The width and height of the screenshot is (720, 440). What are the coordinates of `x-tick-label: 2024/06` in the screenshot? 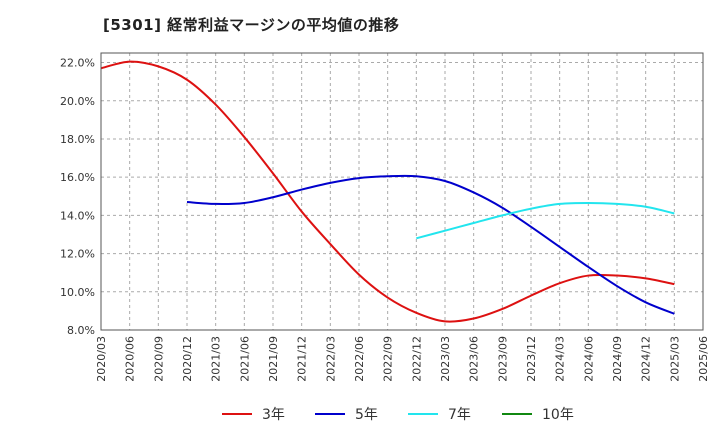 It's located at (588, 359).